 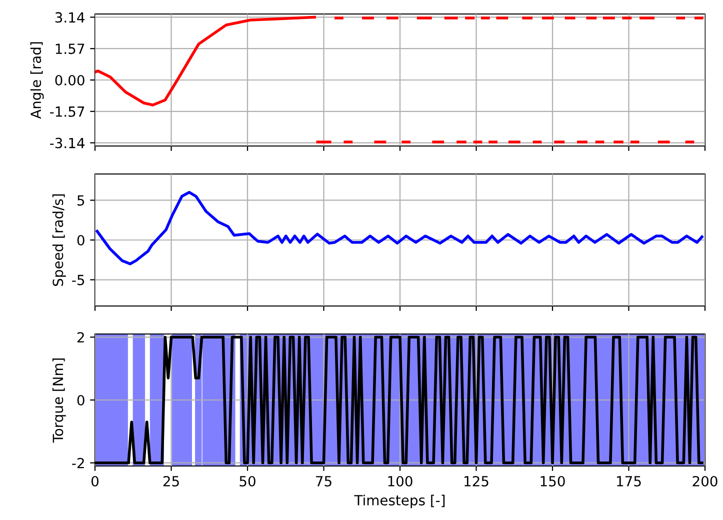 What do you see at coordinates (70, 49) in the screenshot?
I see `y-tick-label: 1.57` at bounding box center [70, 49].